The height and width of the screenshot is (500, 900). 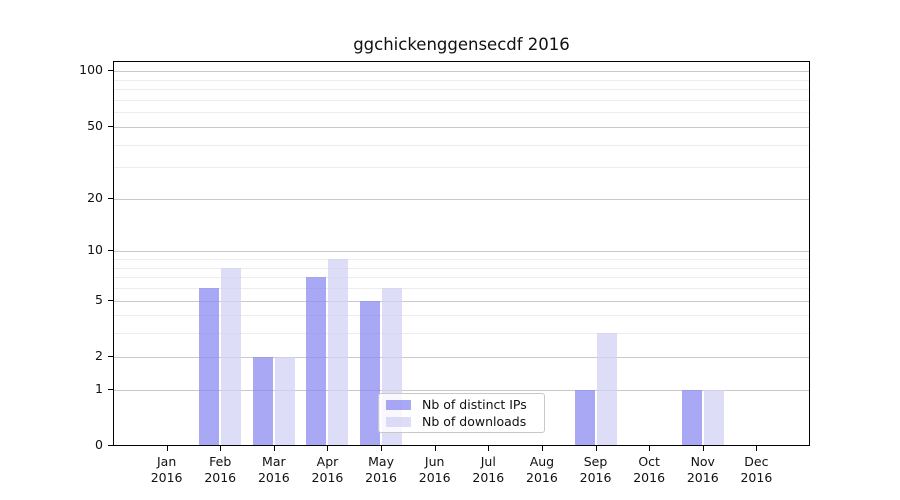 I want to click on y-tick-label: 5, so click(x=99, y=299).